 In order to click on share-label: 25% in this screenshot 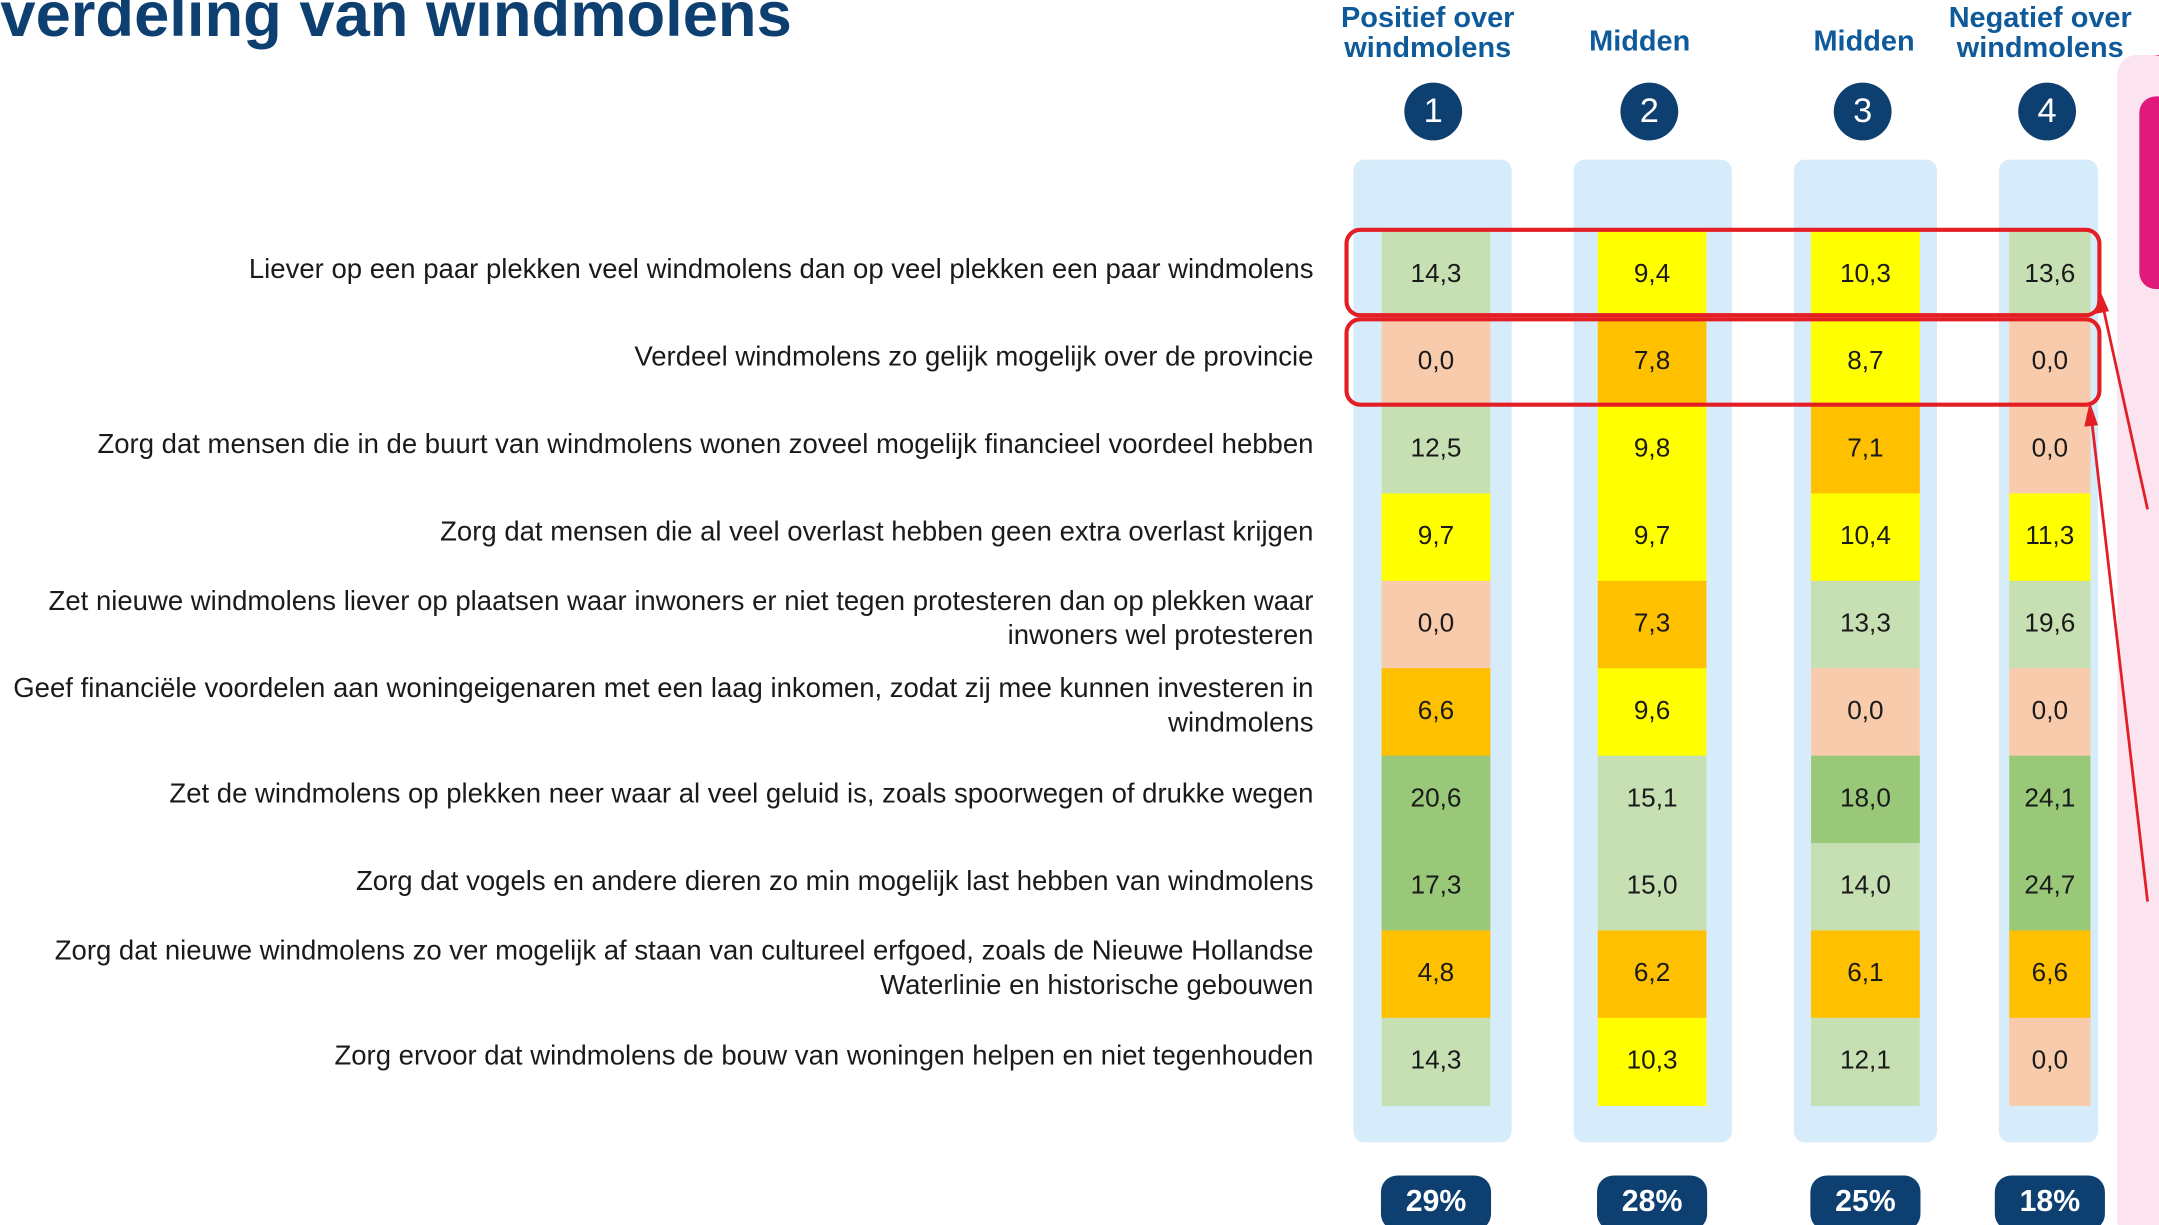, I will do `click(1865, 1201)`.